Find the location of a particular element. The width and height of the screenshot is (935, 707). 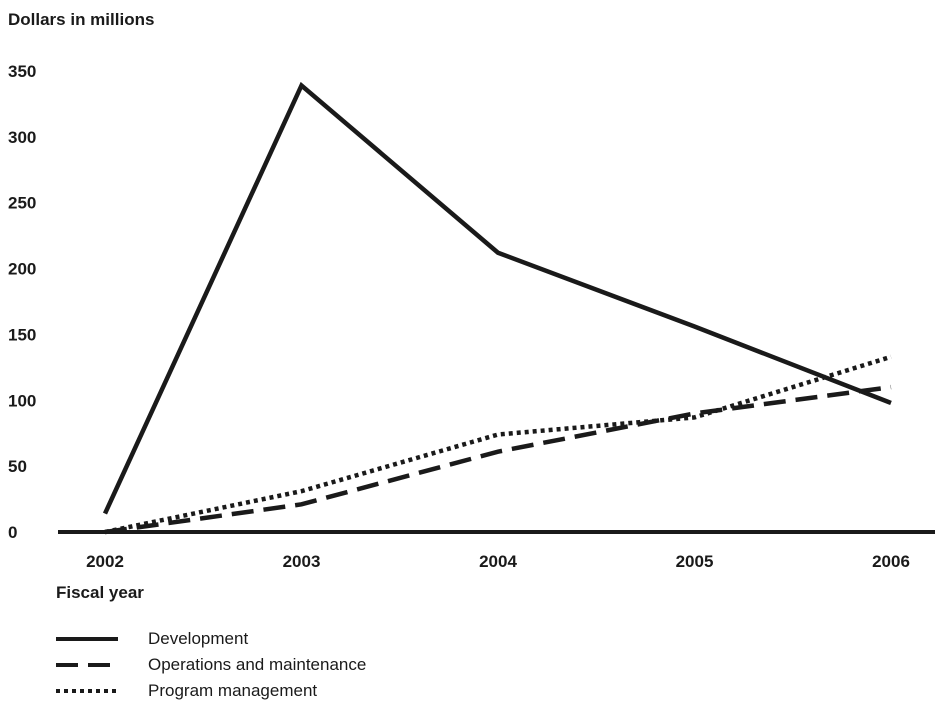

legend-label: Program management is located at coordinates (233, 690).